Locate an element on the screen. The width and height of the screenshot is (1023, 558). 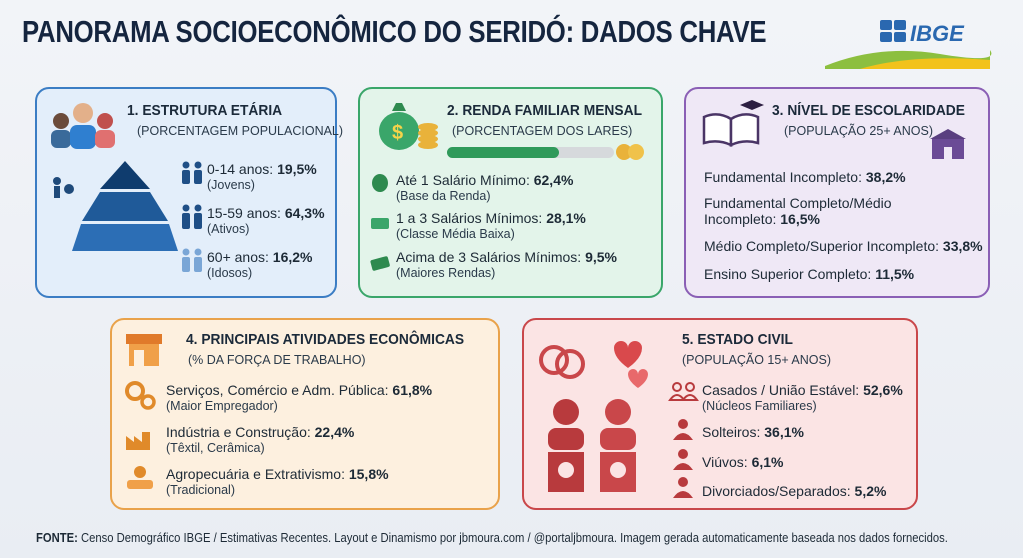
item-value: 16,5% is located at coordinates (800, 219).